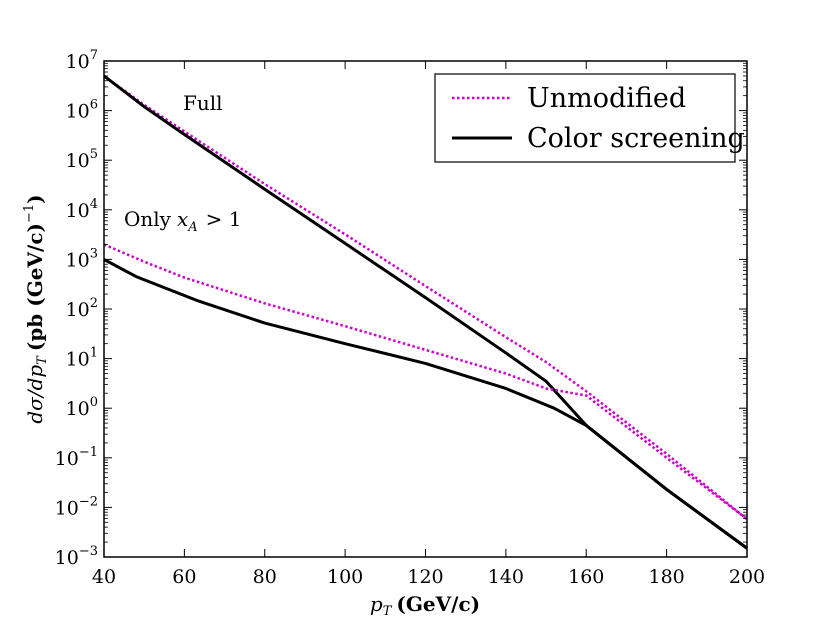 The height and width of the screenshot is (623, 830). Describe the element at coordinates (104, 577) in the screenshot. I see `x-tick-label: 40` at that location.